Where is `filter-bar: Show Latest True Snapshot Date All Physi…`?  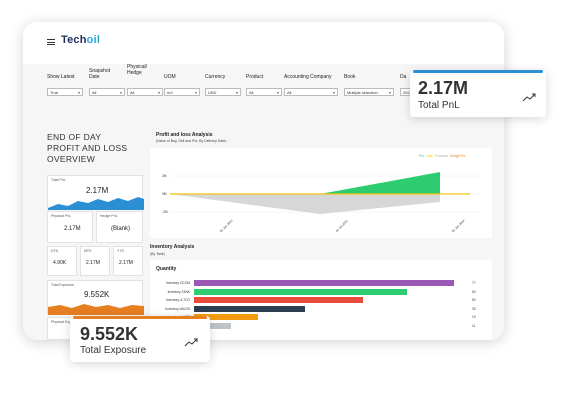 filter-bar: Show Latest True Snapshot Date All Physi… is located at coordinates (275, 91).